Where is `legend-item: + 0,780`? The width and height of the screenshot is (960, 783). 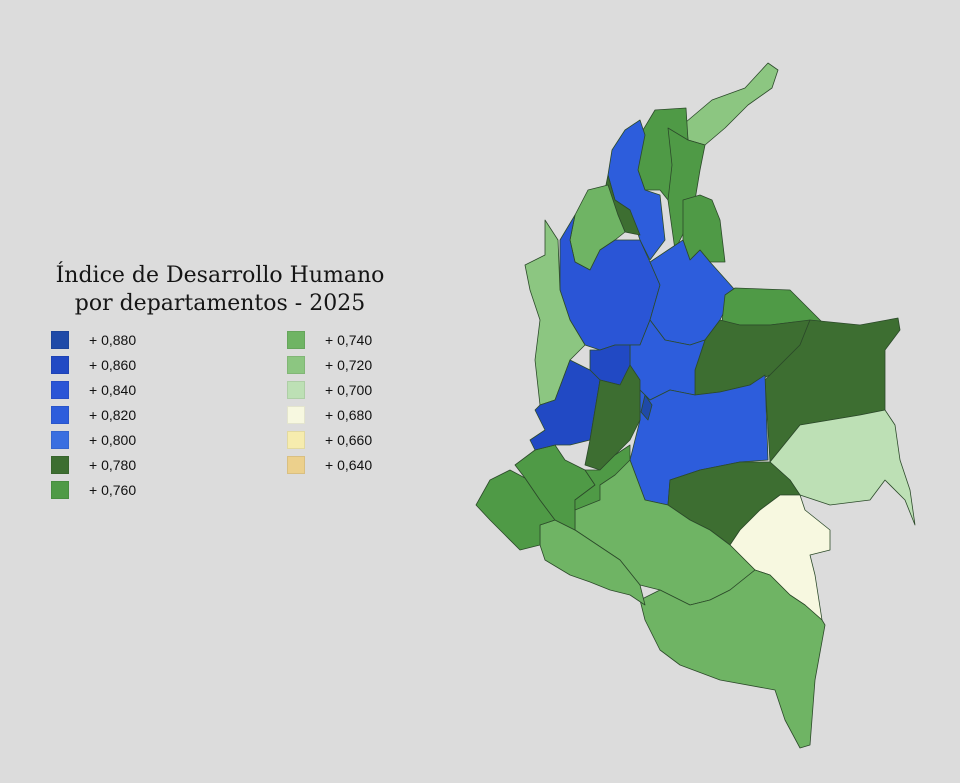 legend-item: + 0,780 is located at coordinates (93, 465).